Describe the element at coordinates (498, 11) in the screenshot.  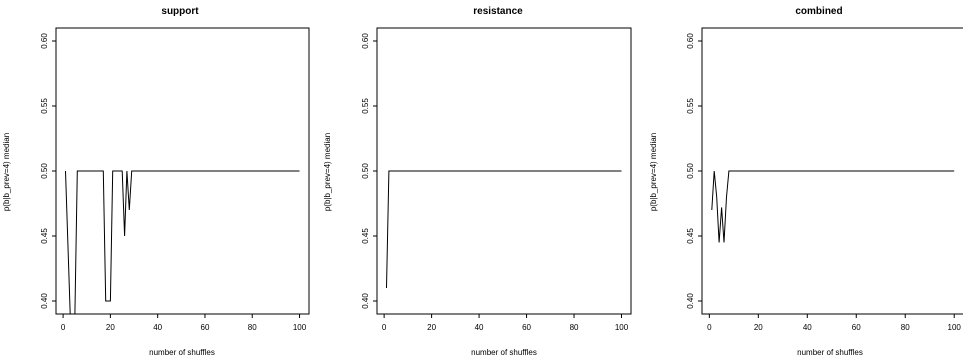
I see `chart-title: resistance` at that location.